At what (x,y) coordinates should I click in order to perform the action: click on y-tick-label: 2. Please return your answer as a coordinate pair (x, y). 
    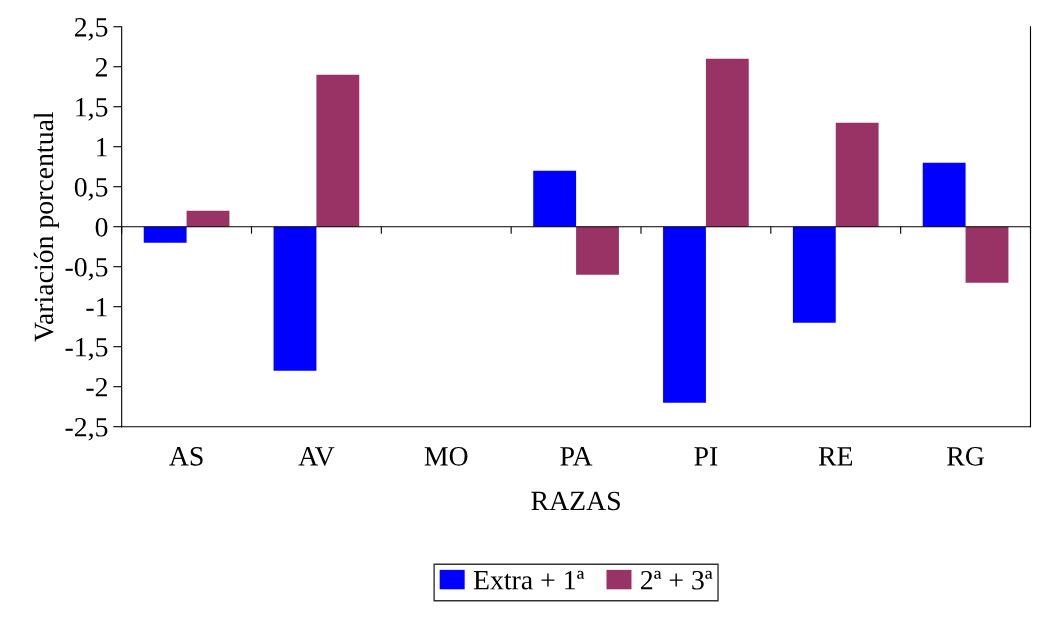
    Looking at the image, I should click on (101, 67).